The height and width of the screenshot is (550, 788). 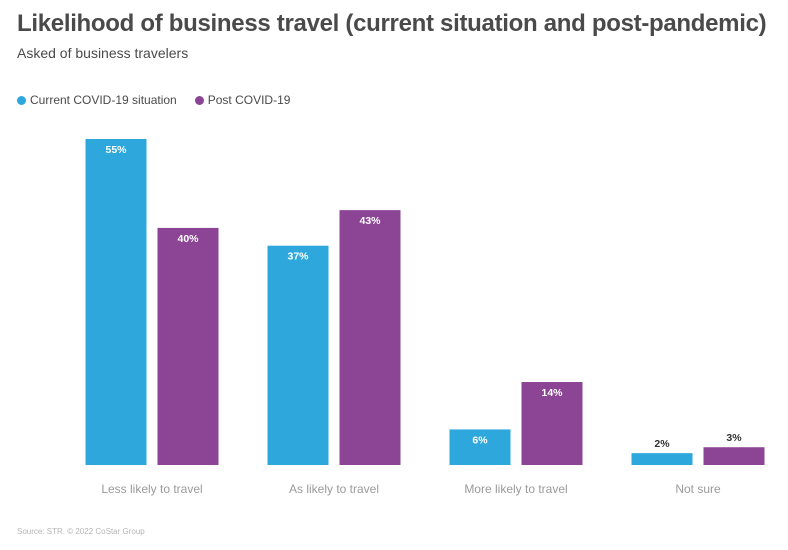 I want to click on source-note: Source: STR. © 2022 CoStar Group, so click(x=81, y=531).